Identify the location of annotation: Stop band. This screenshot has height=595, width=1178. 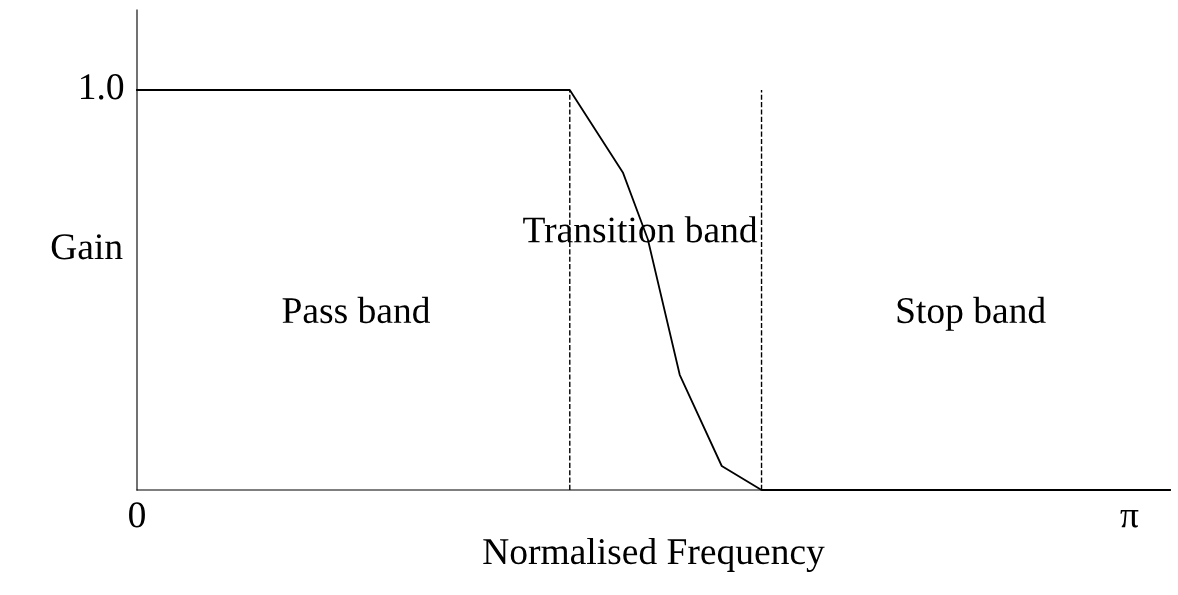
(971, 313).